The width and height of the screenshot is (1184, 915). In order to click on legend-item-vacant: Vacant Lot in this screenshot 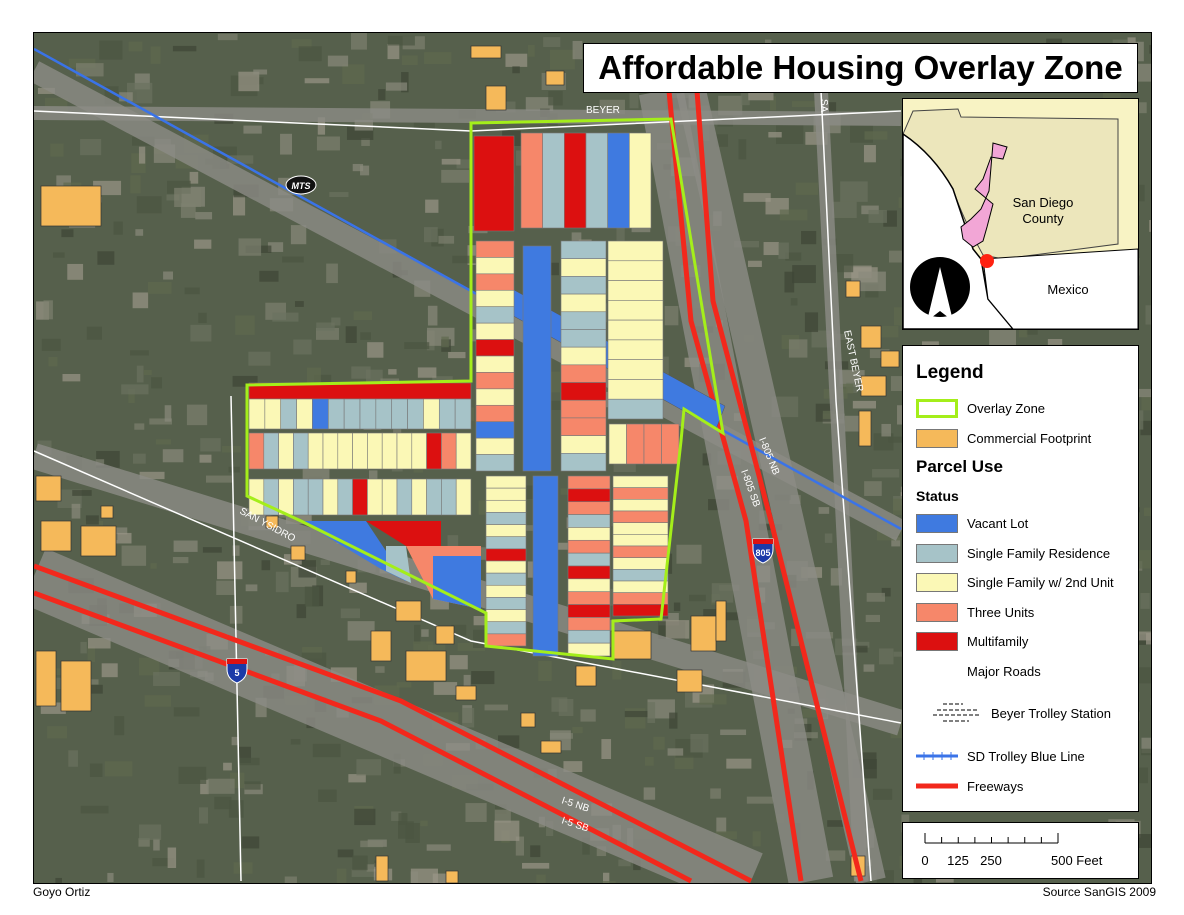, I will do `click(972, 523)`.